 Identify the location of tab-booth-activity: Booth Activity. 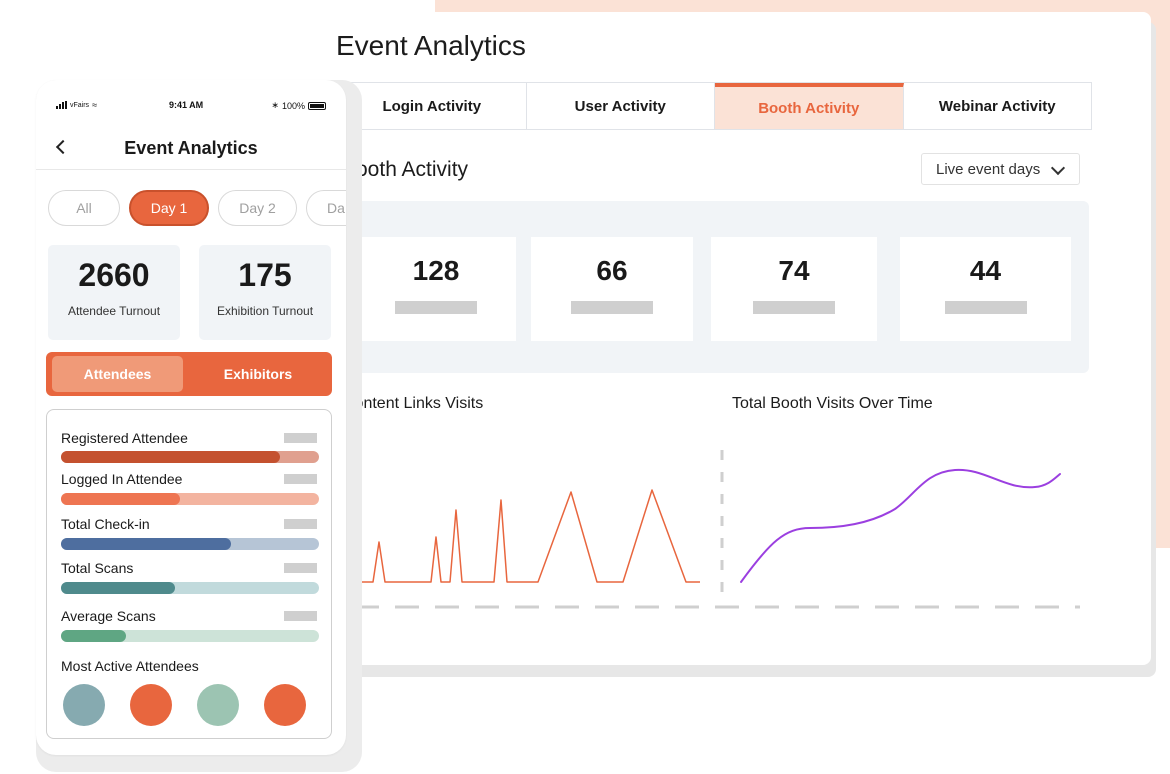
(809, 106).